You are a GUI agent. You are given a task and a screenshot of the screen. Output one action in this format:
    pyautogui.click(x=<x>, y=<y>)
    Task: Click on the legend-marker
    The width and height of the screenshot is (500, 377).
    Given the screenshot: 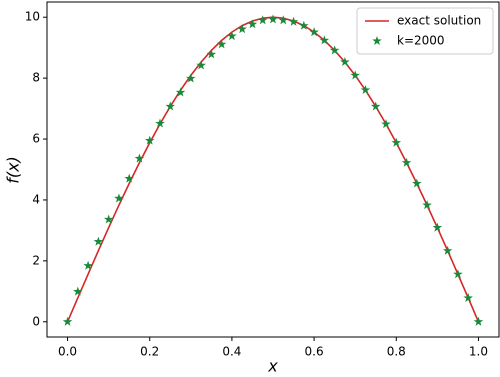 What is the action you would take?
    pyautogui.click(x=377, y=41)
    